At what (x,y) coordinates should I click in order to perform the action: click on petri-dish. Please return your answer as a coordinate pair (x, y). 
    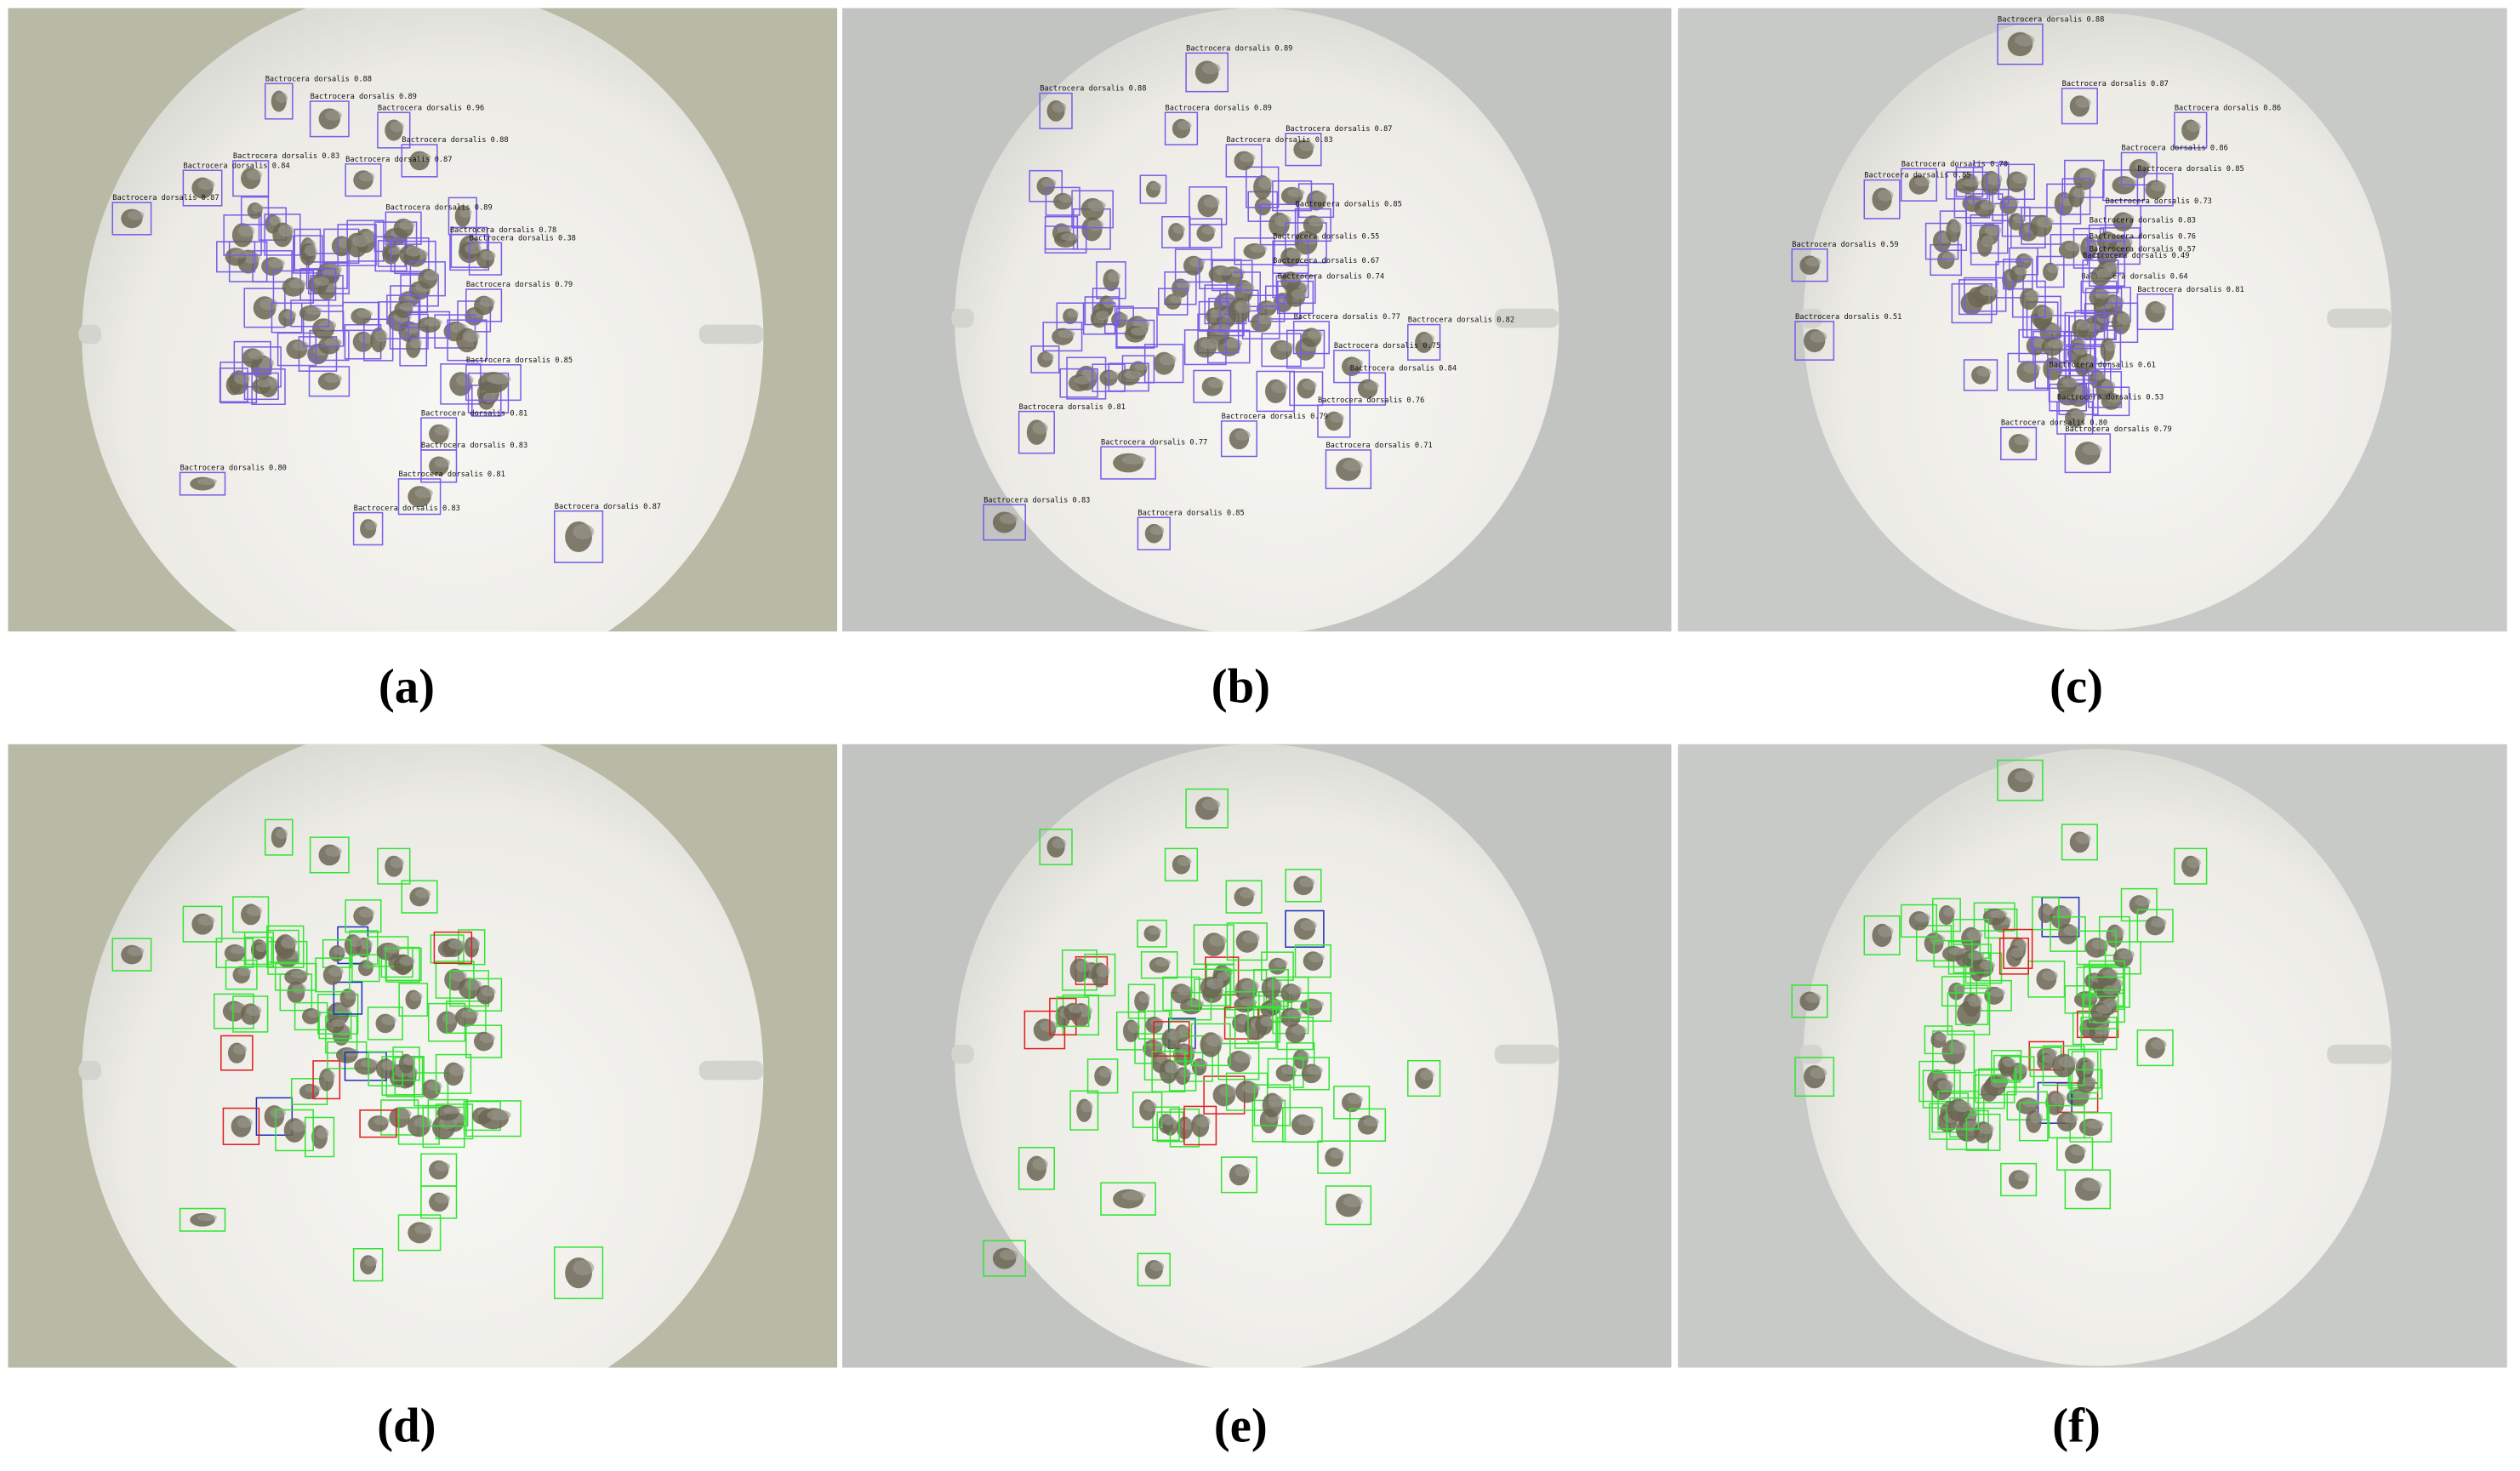
    Looking at the image, I should click on (1257, 1056).